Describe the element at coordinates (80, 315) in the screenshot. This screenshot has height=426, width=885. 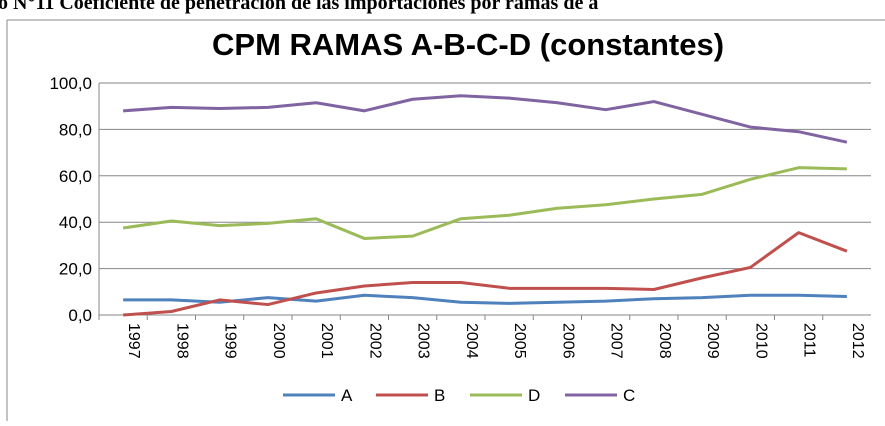
I see `y-tick-label: 0,0` at that location.